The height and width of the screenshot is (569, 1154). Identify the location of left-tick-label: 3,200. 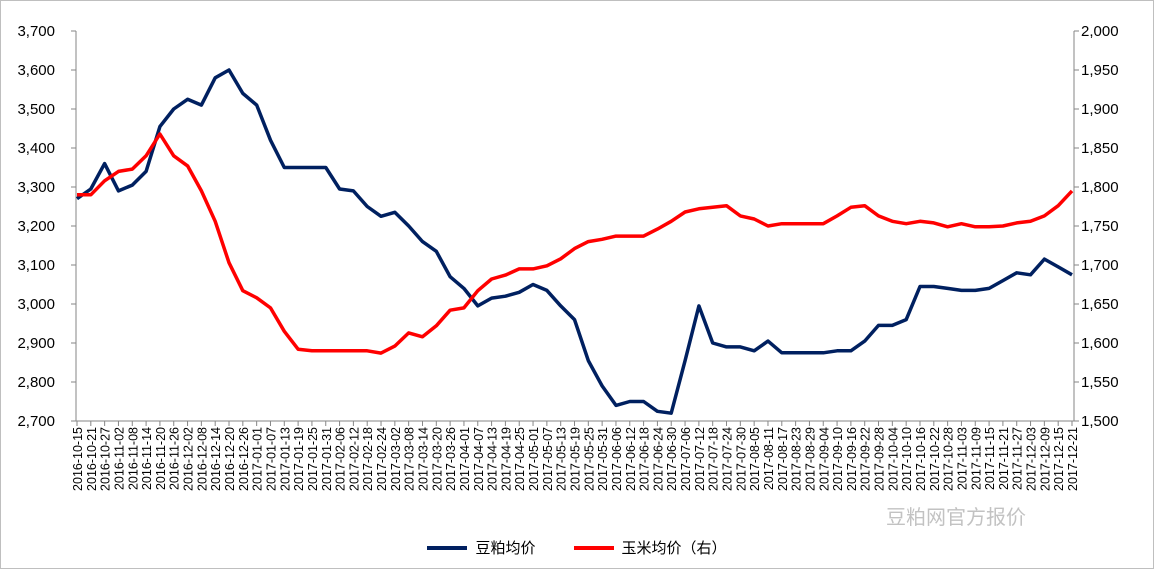
(36, 226).